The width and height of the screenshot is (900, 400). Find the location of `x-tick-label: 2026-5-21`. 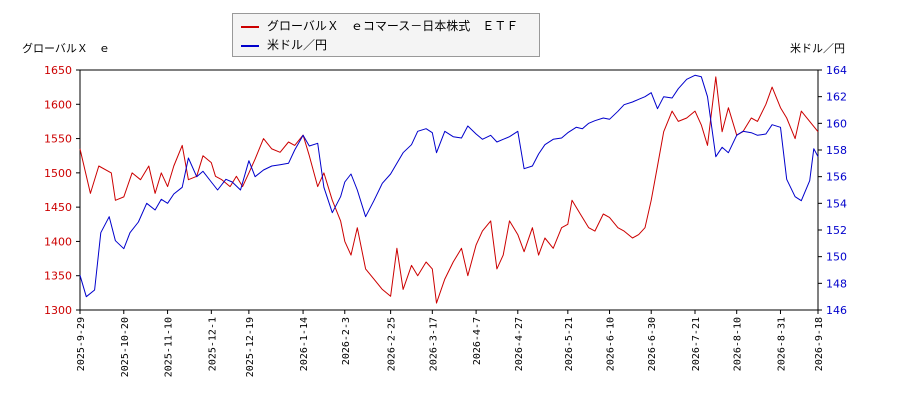

x-tick-label: 2026-5-21 is located at coordinates (569, 344).